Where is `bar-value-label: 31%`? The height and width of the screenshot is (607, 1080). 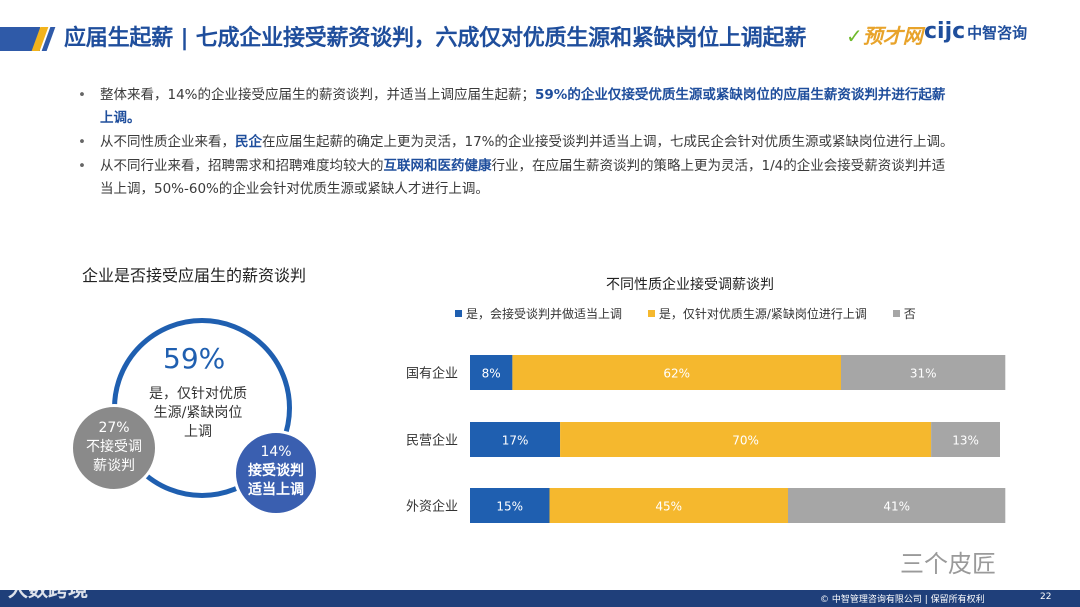
bar-value-label: 31% is located at coordinates (923, 374).